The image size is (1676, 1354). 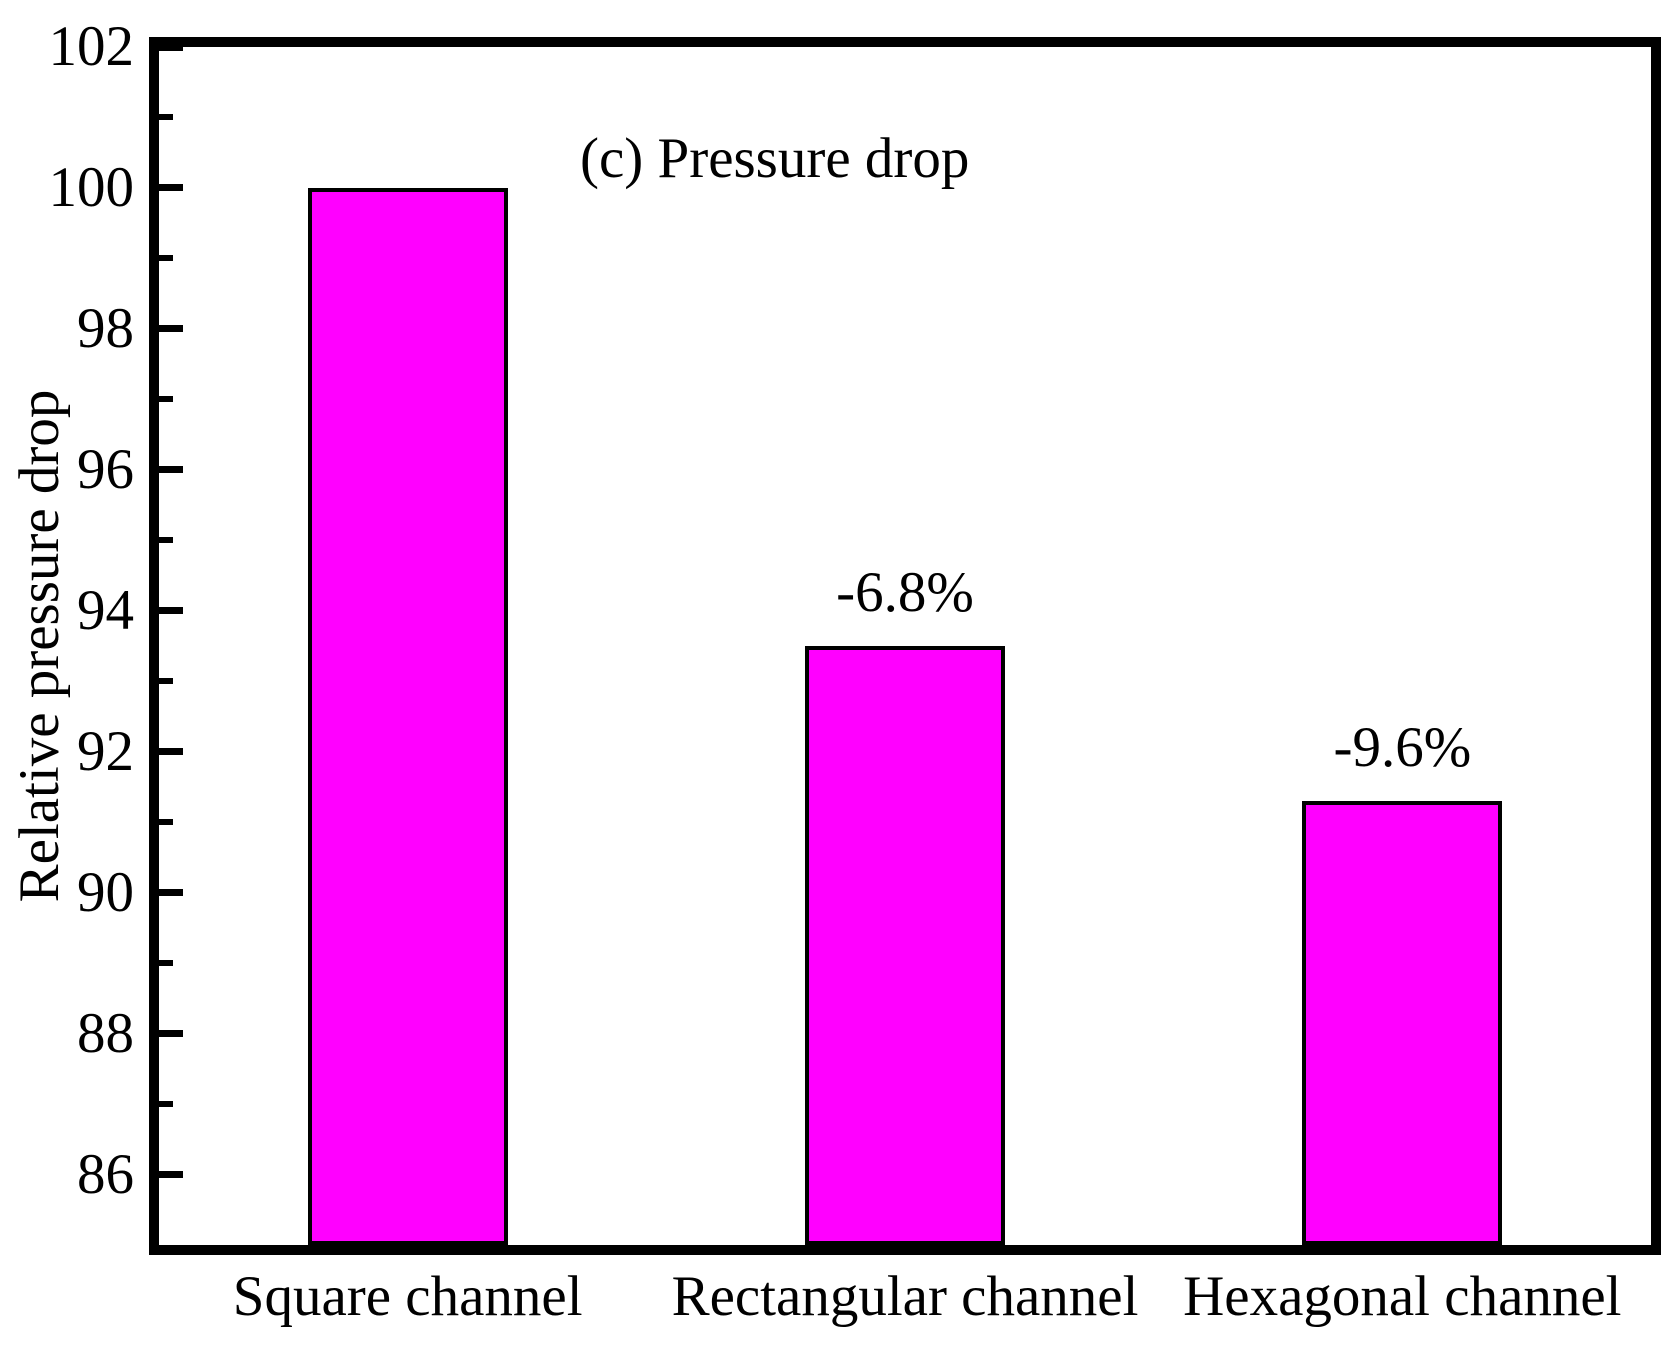 I want to click on y-tick-label: 102, so click(x=91, y=46).